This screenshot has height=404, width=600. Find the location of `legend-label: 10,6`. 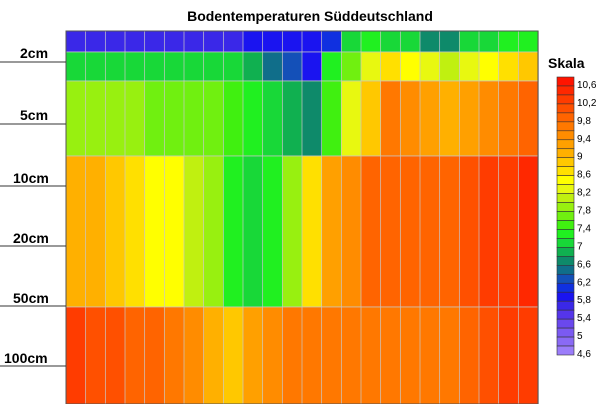

legend-label: 10,6 is located at coordinates (587, 85).